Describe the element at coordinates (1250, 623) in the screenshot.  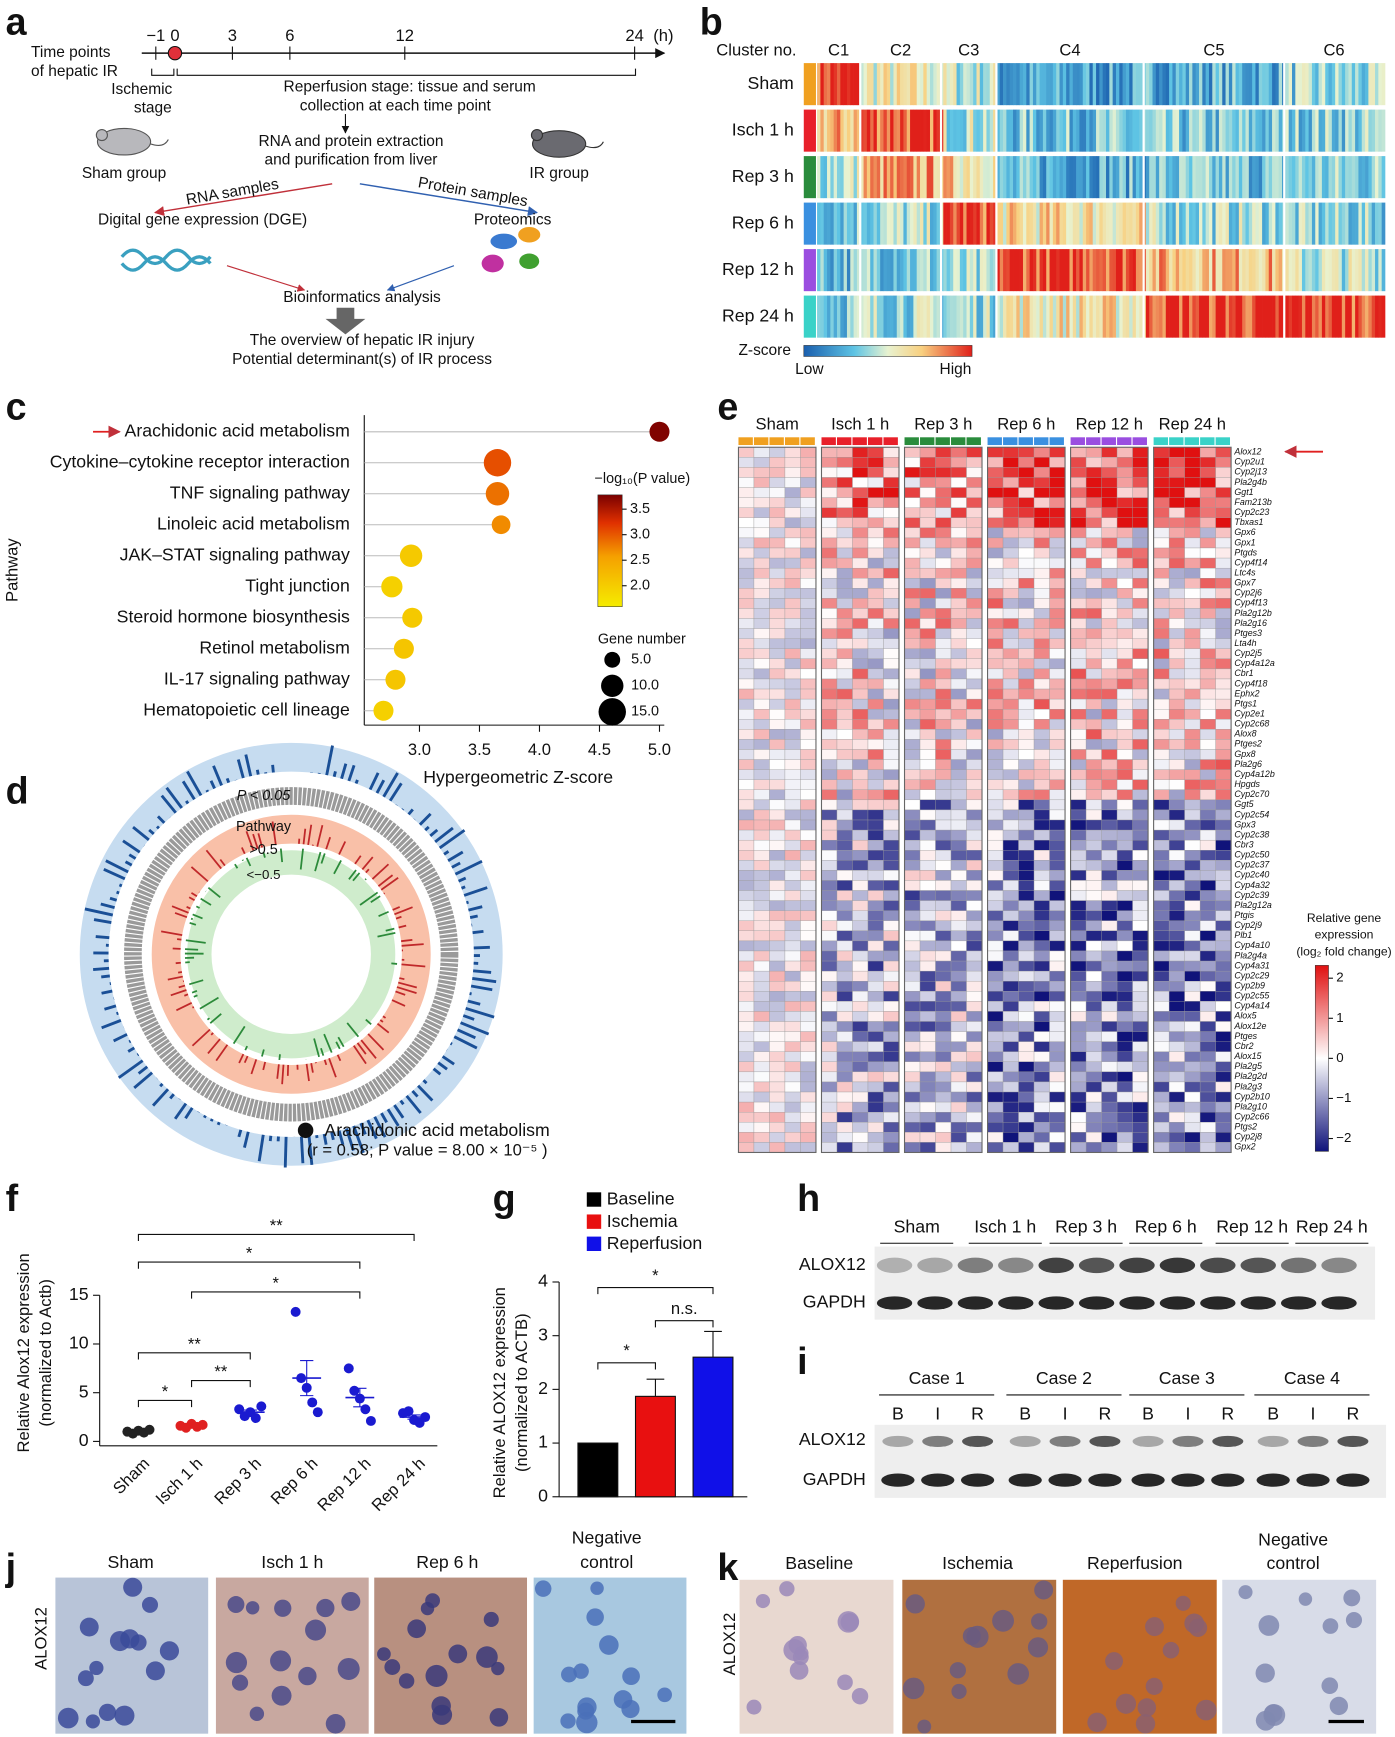
I see `gene-label: Pla2g16` at that location.